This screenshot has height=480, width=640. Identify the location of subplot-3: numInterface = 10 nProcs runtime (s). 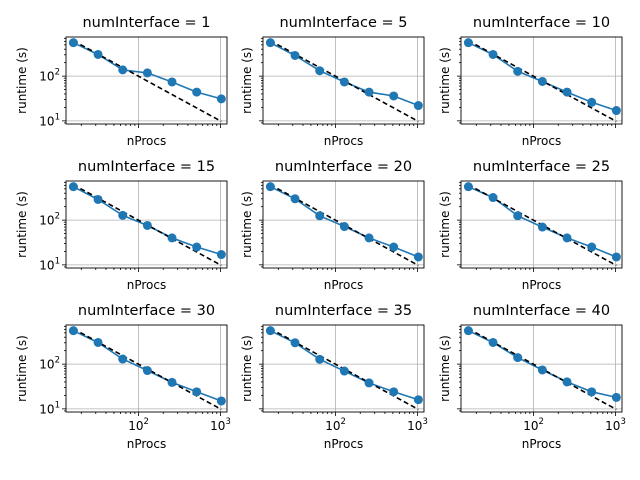
(530, 81).